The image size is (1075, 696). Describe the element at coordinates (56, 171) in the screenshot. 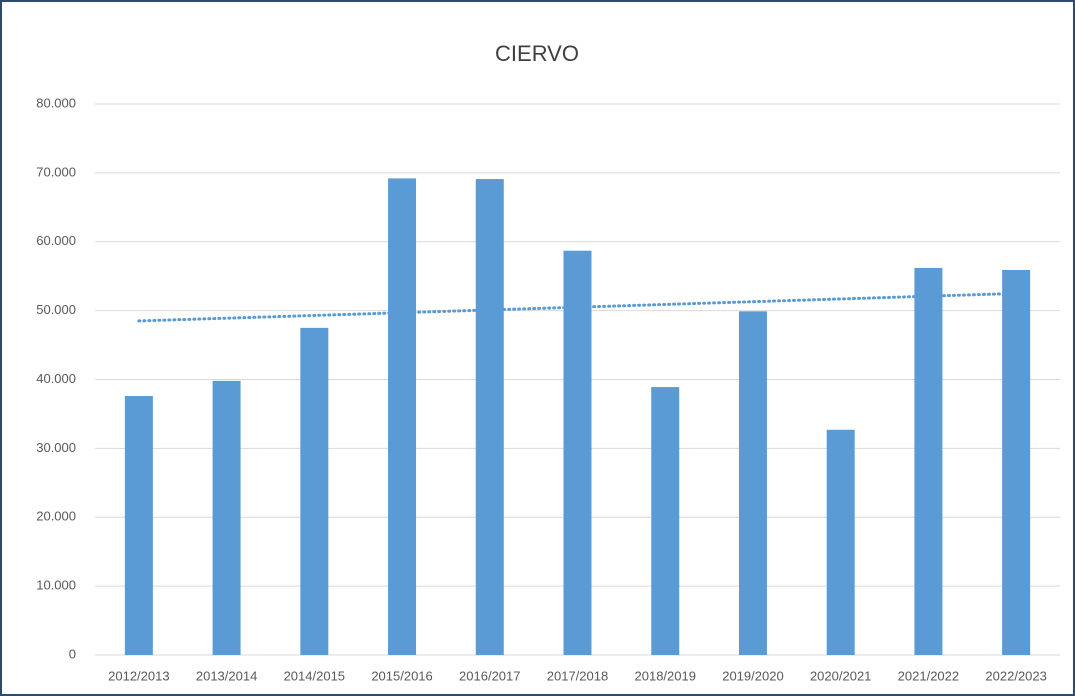

I see `y-tick-label: 70.000` at that location.